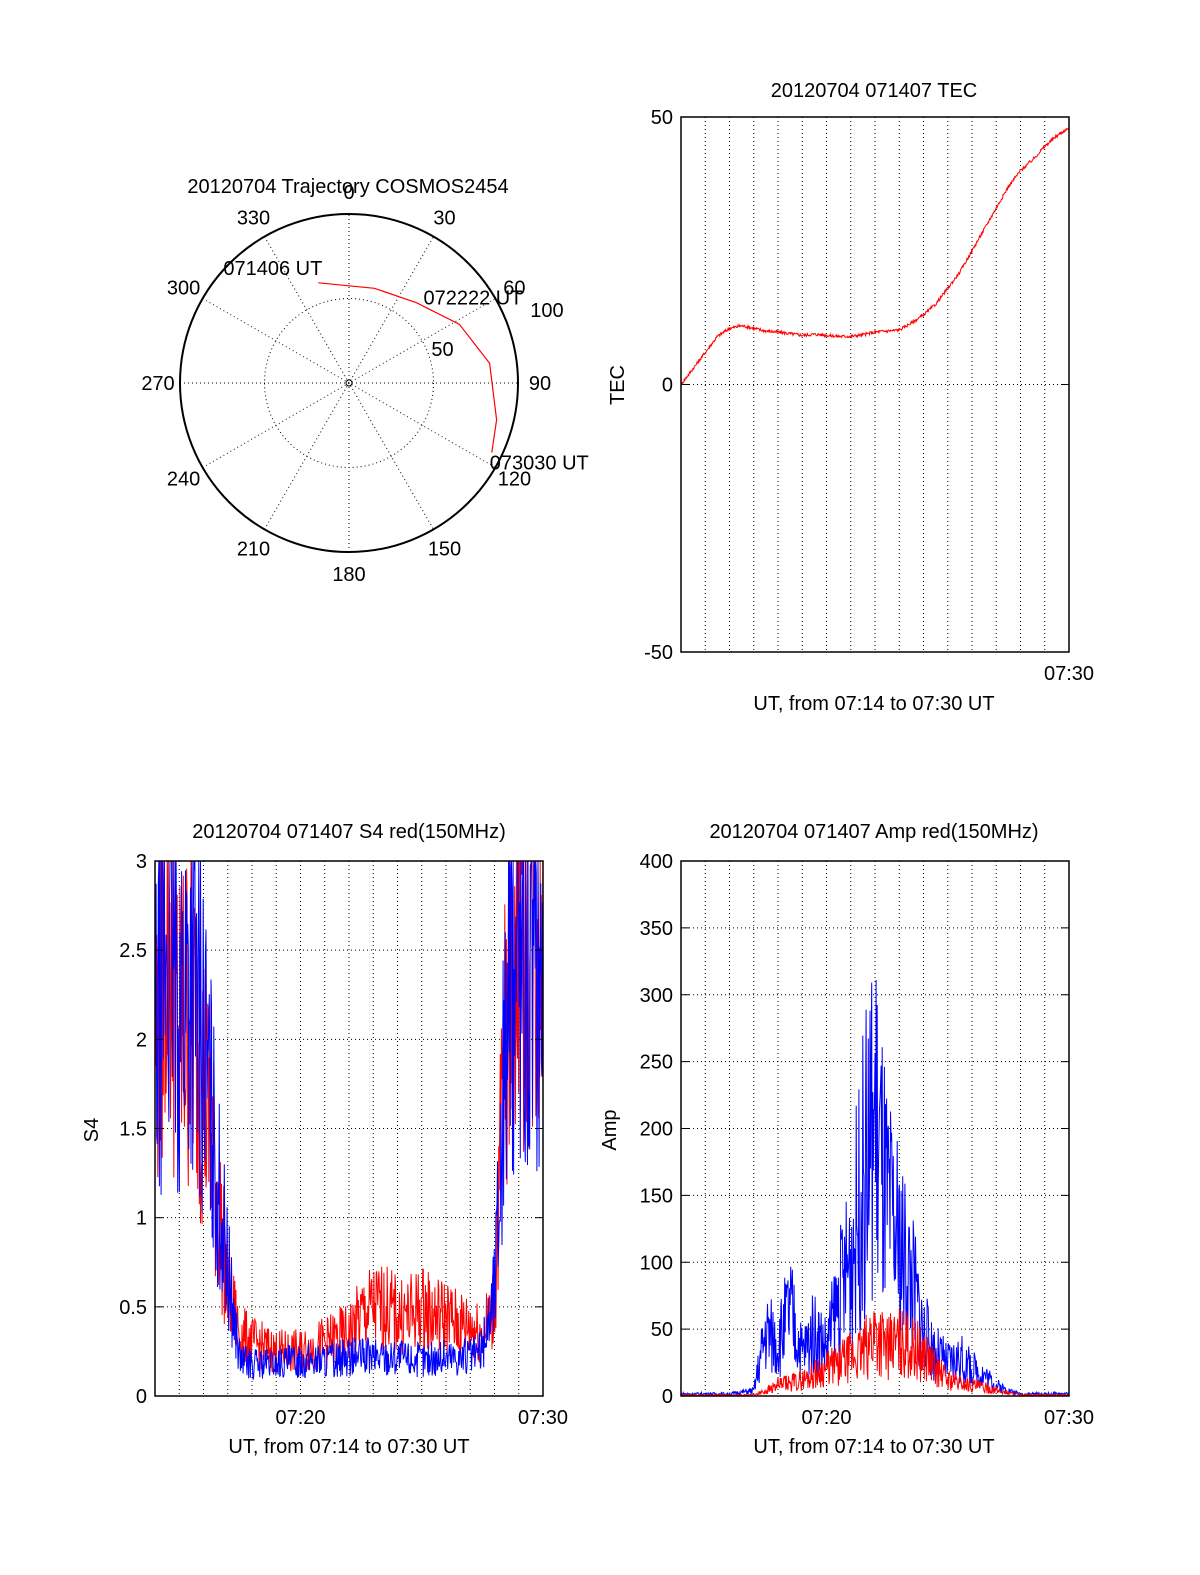 The width and height of the screenshot is (1200, 1575). I want to click on tec-xlabel: UT, from 07:14 to 07:30 UT, so click(873, 704).